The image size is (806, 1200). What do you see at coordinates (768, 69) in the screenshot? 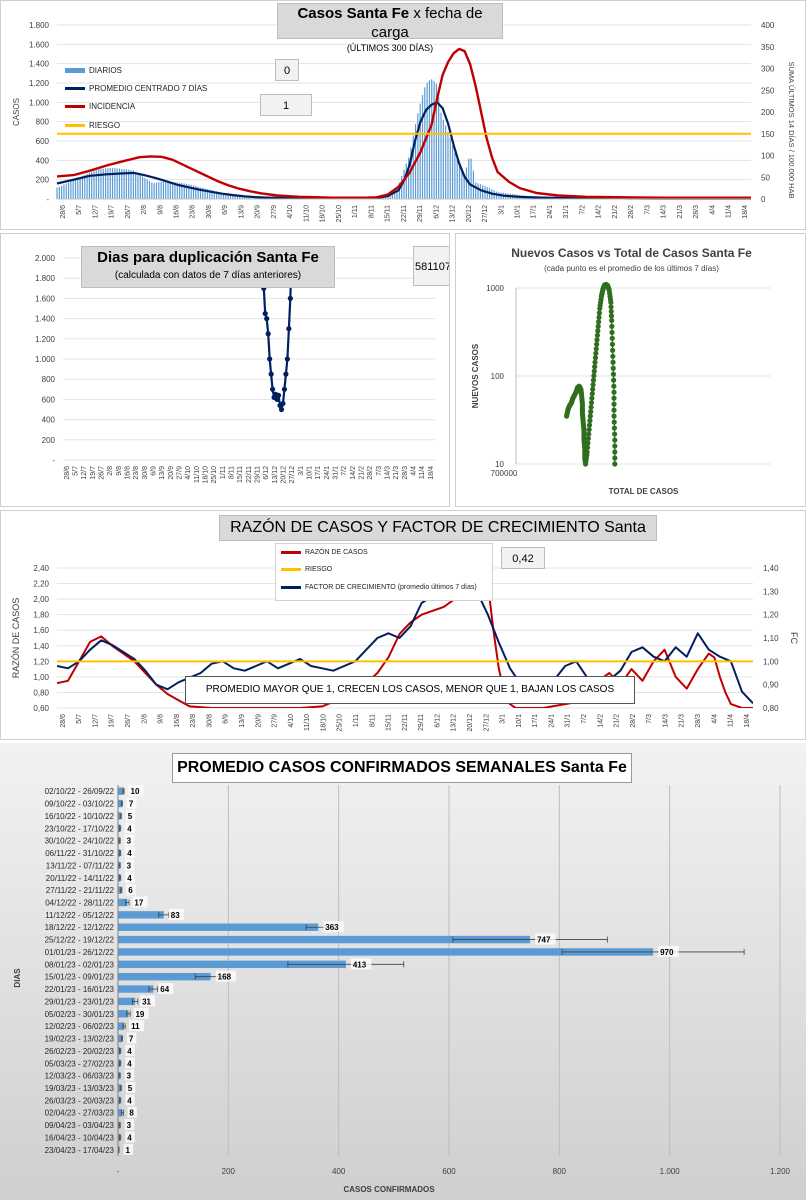
I see `y2-tick-label: 300` at bounding box center [768, 69].